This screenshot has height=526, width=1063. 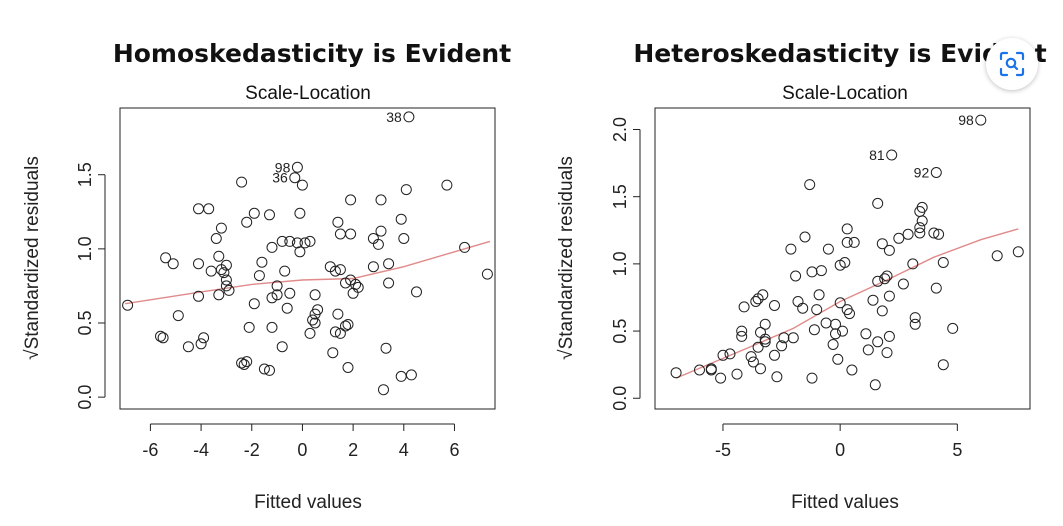 What do you see at coordinates (877, 155) in the screenshot?
I see `outlier-label: 81` at bounding box center [877, 155].